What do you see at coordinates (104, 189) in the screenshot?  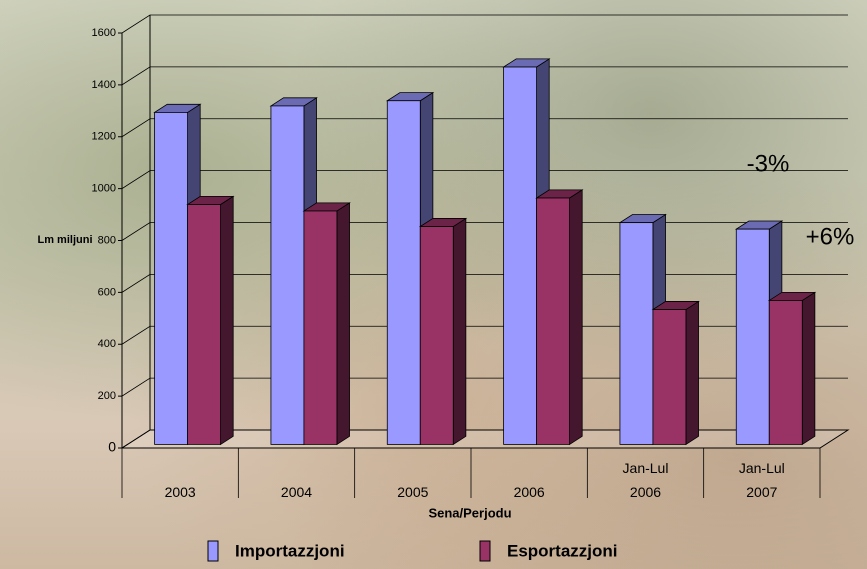 I see `y-tick-label: 1000` at bounding box center [104, 189].